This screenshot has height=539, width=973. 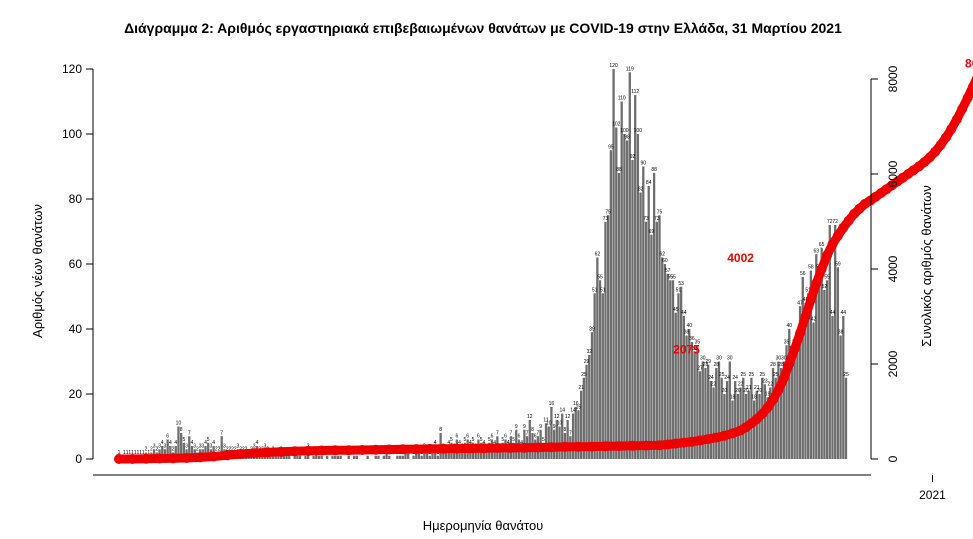 I want to click on bar-value-label: 28, so click(x=773, y=365).